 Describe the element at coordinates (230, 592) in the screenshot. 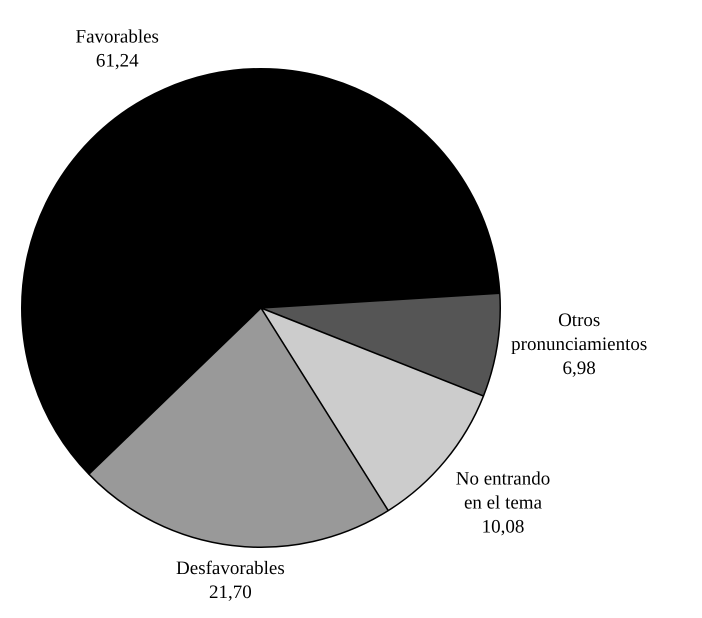

I see `data-label: 21,70` at that location.